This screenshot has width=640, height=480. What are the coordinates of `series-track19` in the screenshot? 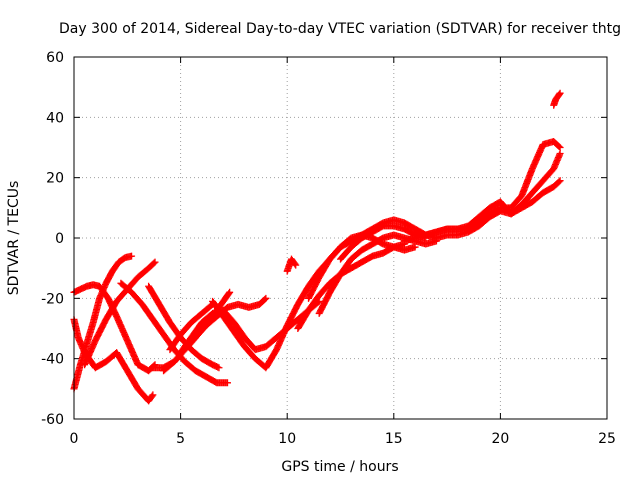 It's located at (498, 196).